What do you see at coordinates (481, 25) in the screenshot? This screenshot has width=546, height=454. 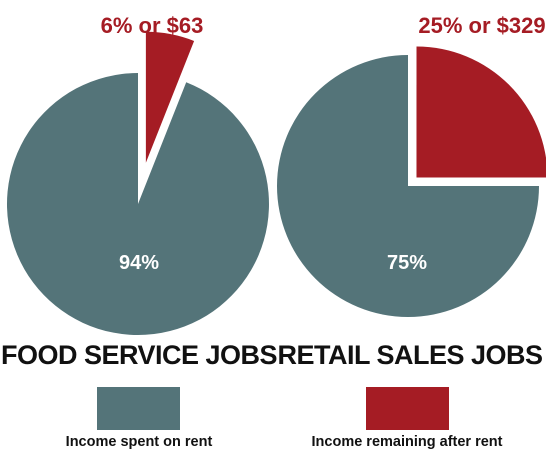 I see `slice-label-remaining: 25% or $329` at bounding box center [481, 25].